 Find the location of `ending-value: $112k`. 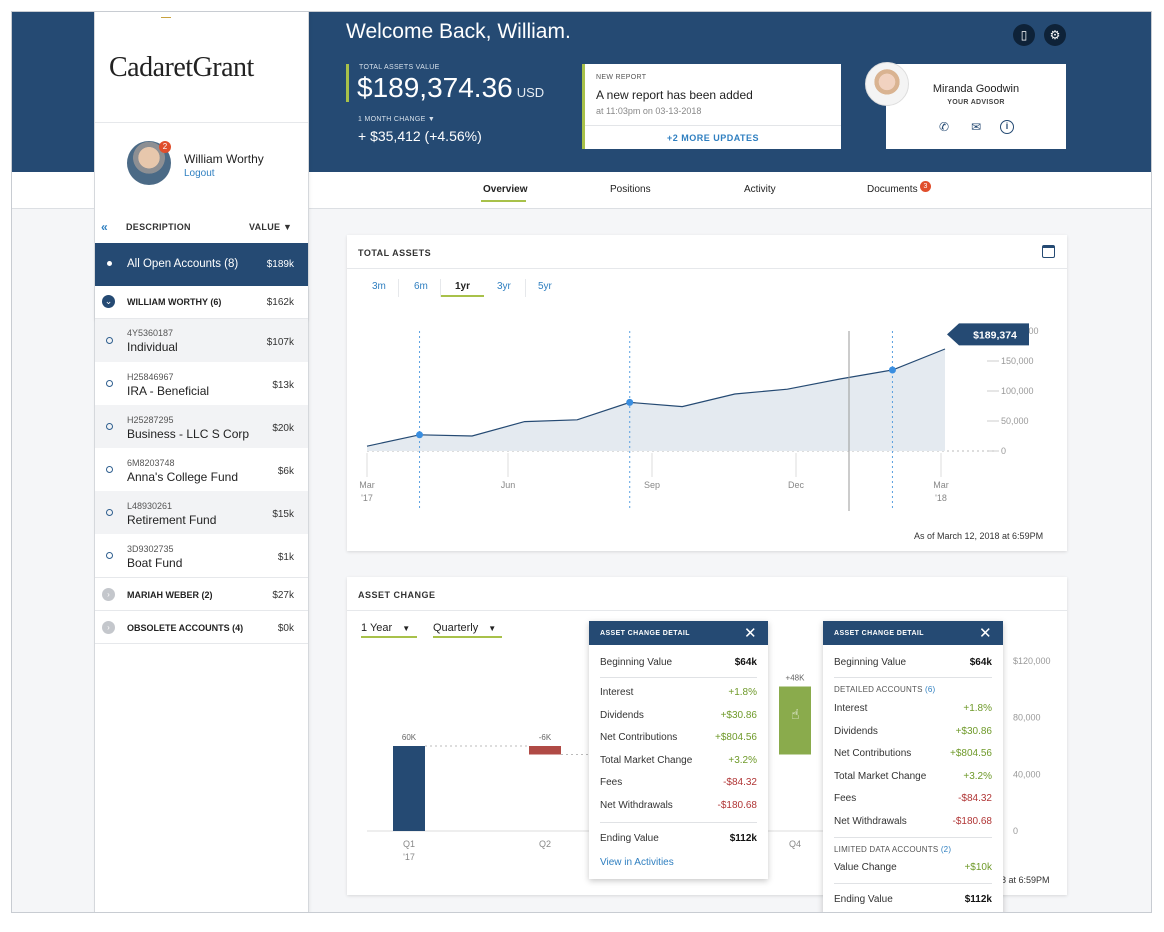

ending-value: $112k is located at coordinates (743, 838).